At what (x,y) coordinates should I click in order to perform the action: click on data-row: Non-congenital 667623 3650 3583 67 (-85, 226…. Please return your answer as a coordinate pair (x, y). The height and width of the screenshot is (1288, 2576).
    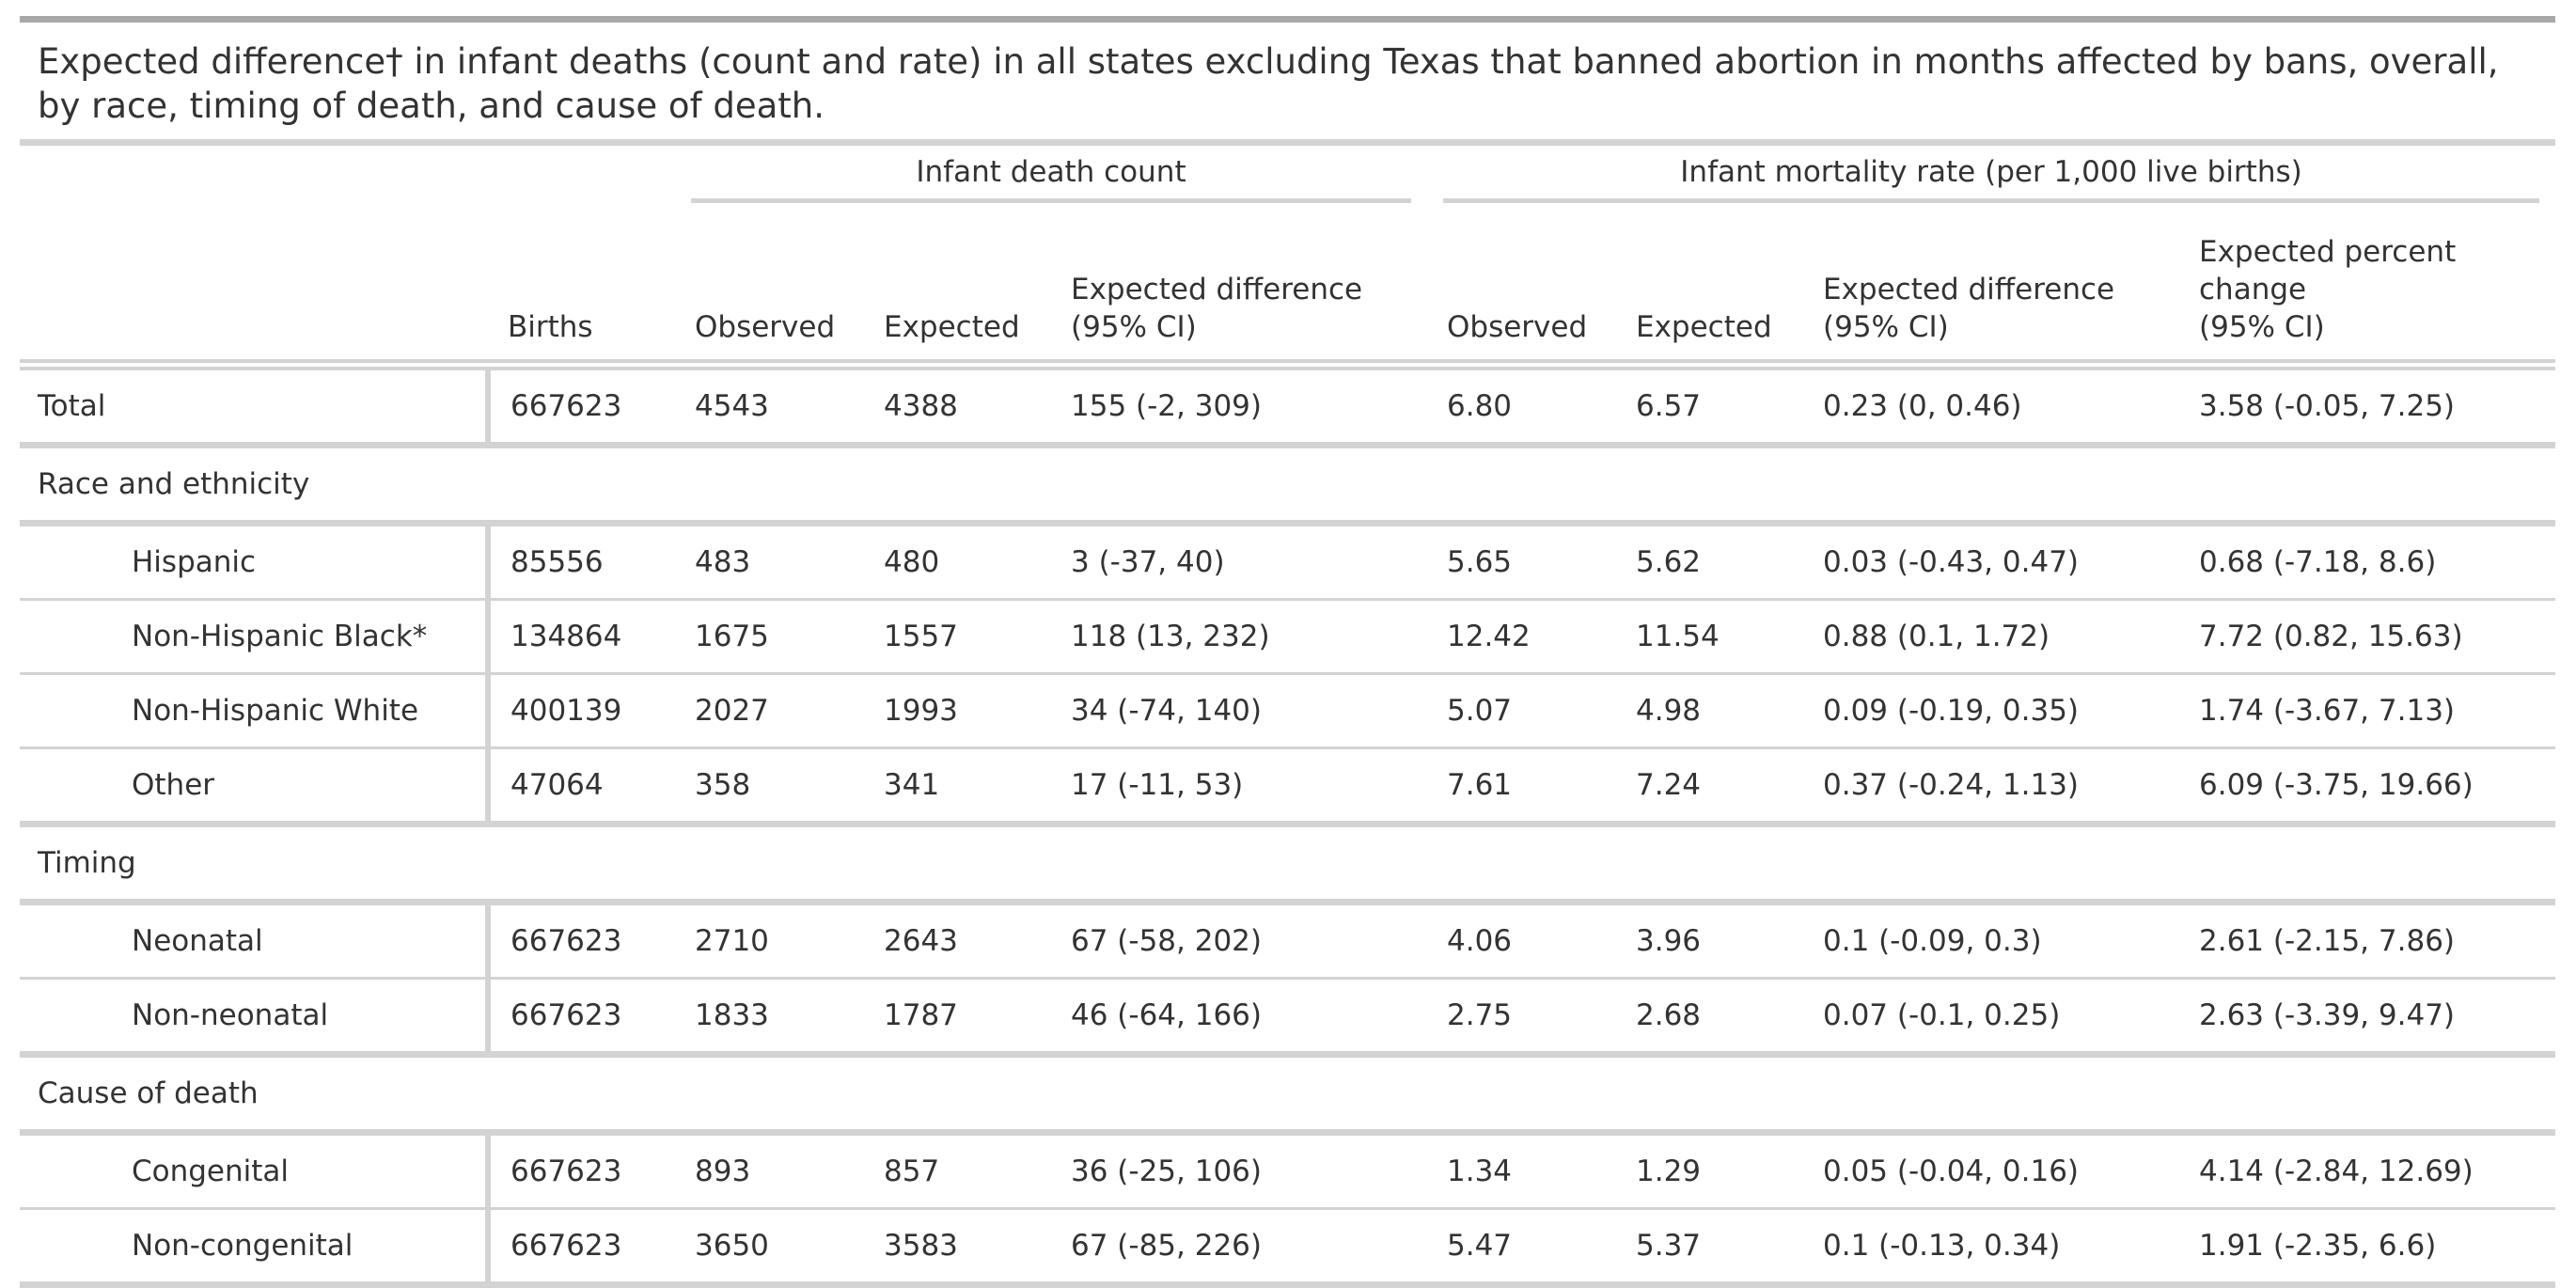
    Looking at the image, I should click on (1288, 1248).